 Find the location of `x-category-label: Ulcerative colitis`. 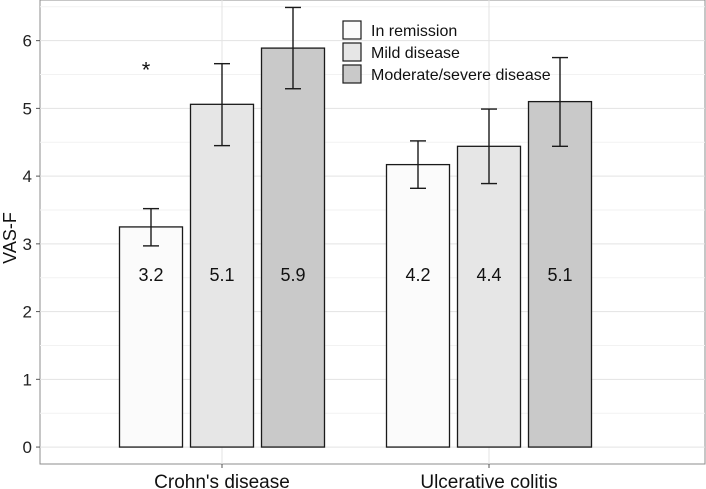

x-category-label: Ulcerative colitis is located at coordinates (488, 480).